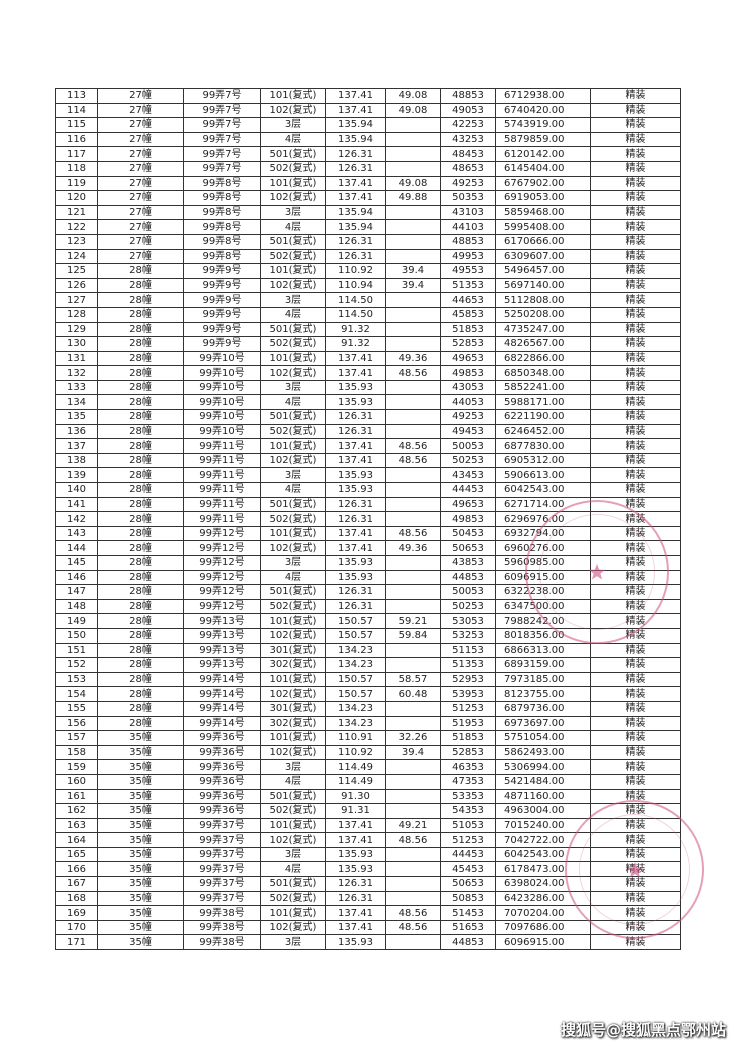 This screenshot has width=740, height=1046. I want to click on row-number-cell: 164, so click(76, 840).